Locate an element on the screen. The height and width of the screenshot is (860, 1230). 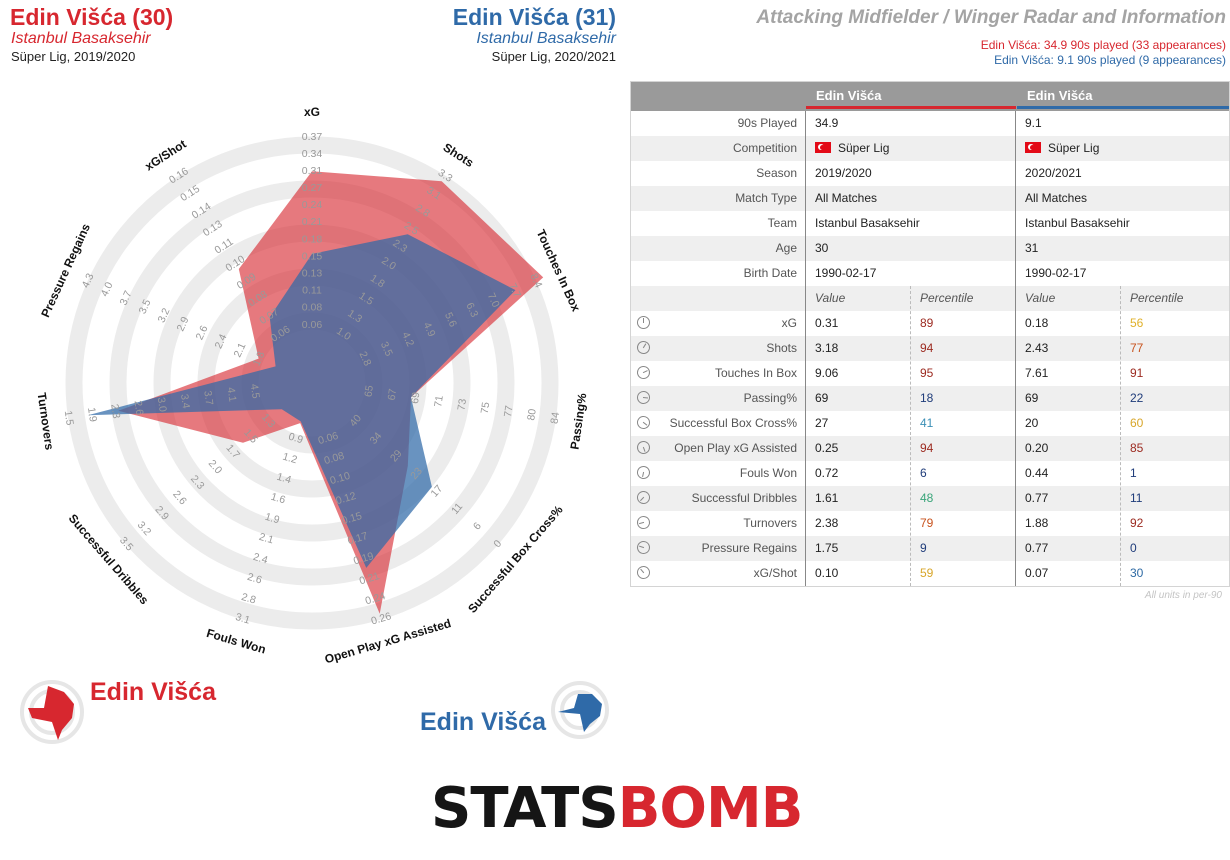
axis-label: xG is located at coordinates (312, 112).